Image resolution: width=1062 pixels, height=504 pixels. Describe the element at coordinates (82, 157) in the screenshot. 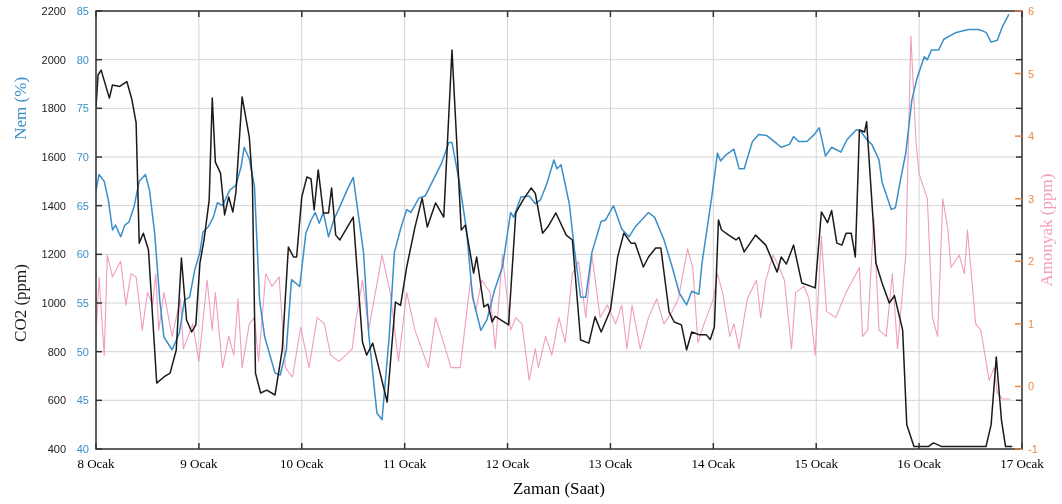

I see `y3-tick-label: 70` at that location.